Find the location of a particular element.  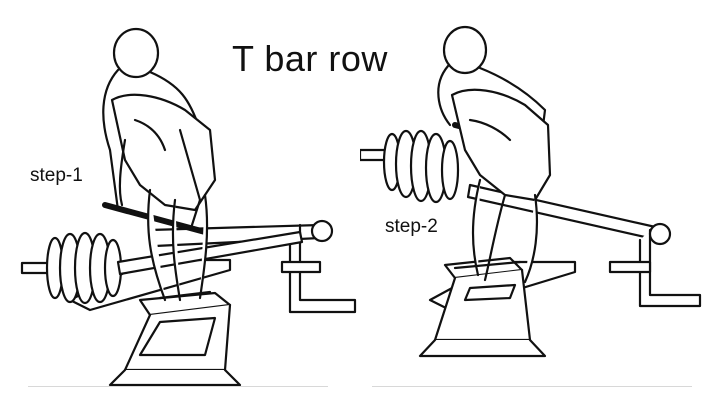

step-2-label: step-2 is located at coordinates (411, 226).